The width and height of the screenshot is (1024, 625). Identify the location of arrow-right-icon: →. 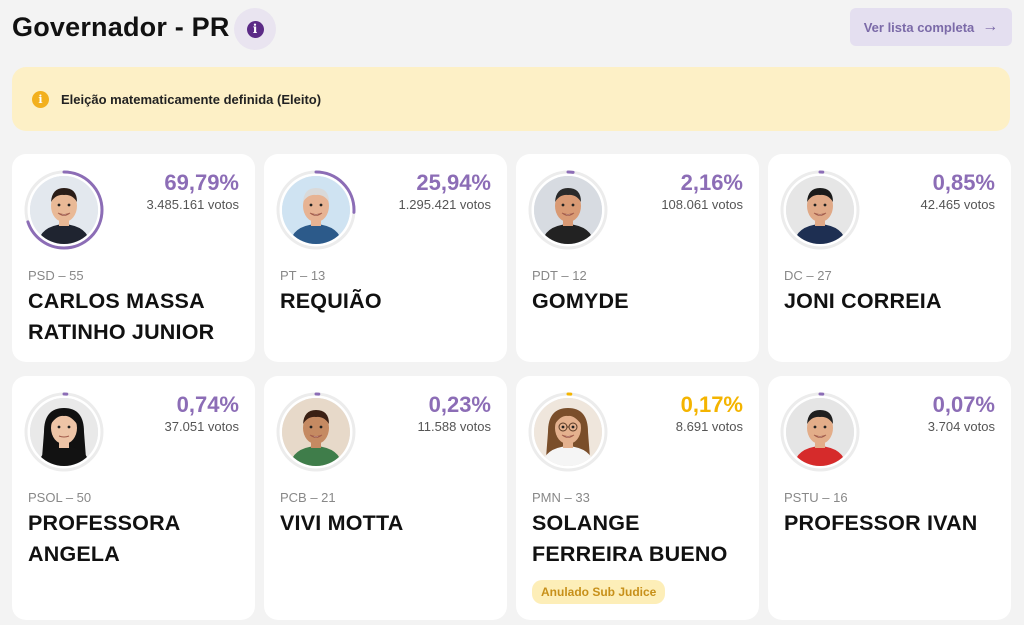
(990, 26).